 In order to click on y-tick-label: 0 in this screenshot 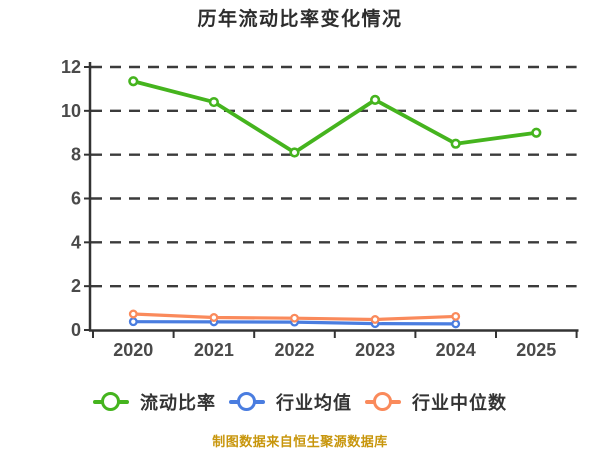, I will do `click(76, 330)`.